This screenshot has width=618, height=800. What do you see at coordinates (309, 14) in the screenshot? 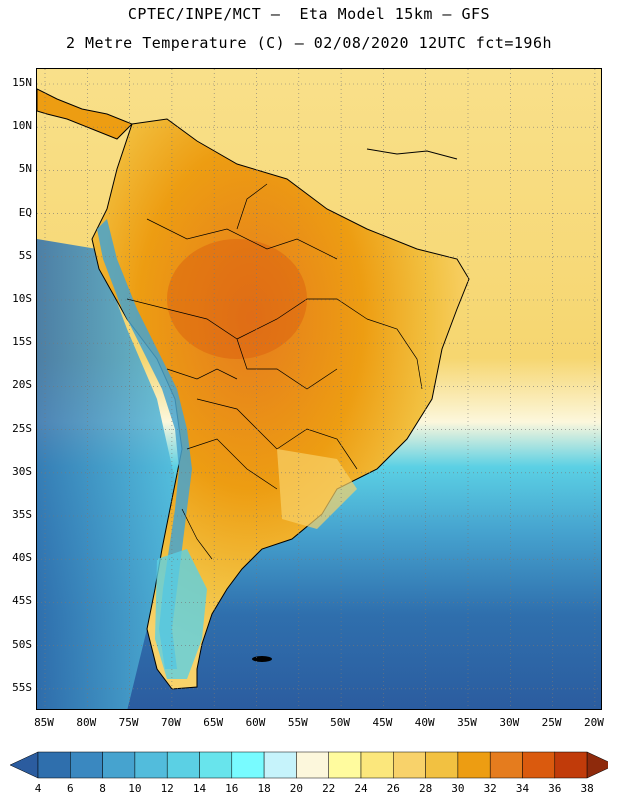
I see `map-title-line-1: CPTEC/INPE/MCT – Eta Model 15km – GFS` at bounding box center [309, 14].